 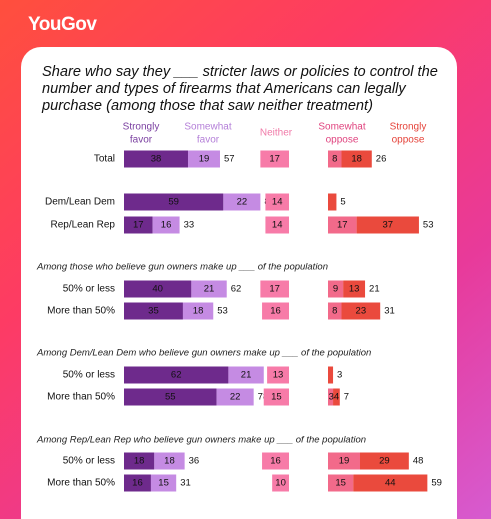 I want to click on value-favor-total: 36, so click(x=194, y=461).